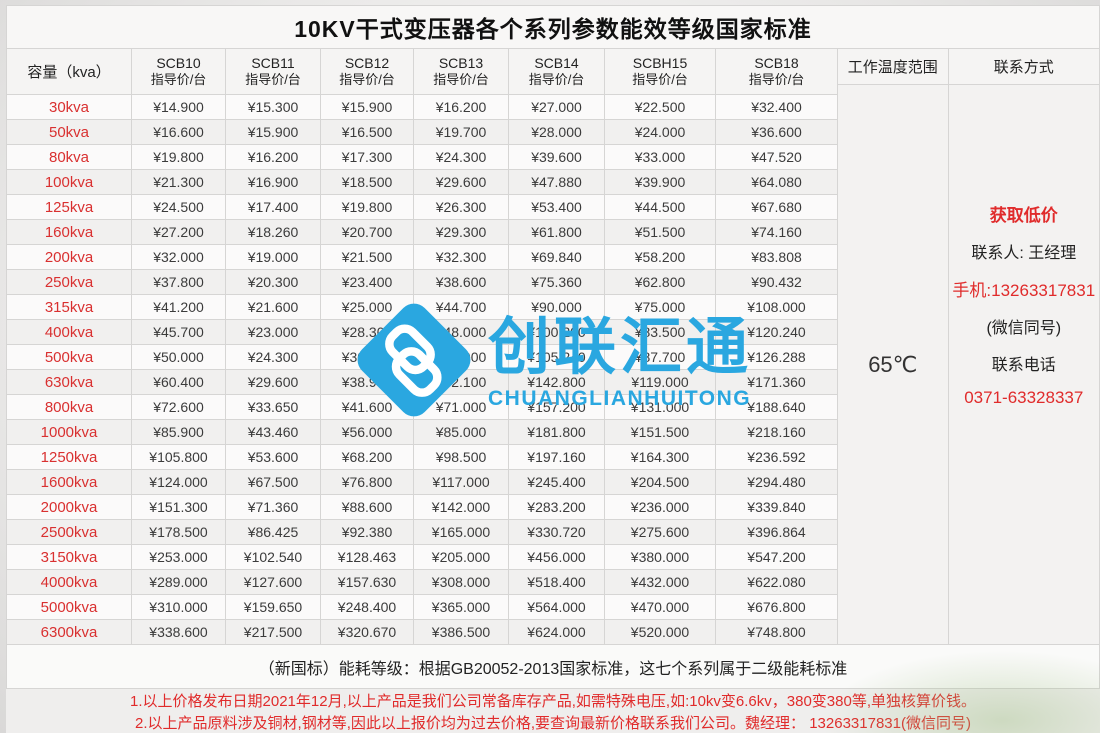 The height and width of the screenshot is (733, 1100). Describe the element at coordinates (776, 157) in the screenshot. I see `price-cell: ¥47.520` at that location.